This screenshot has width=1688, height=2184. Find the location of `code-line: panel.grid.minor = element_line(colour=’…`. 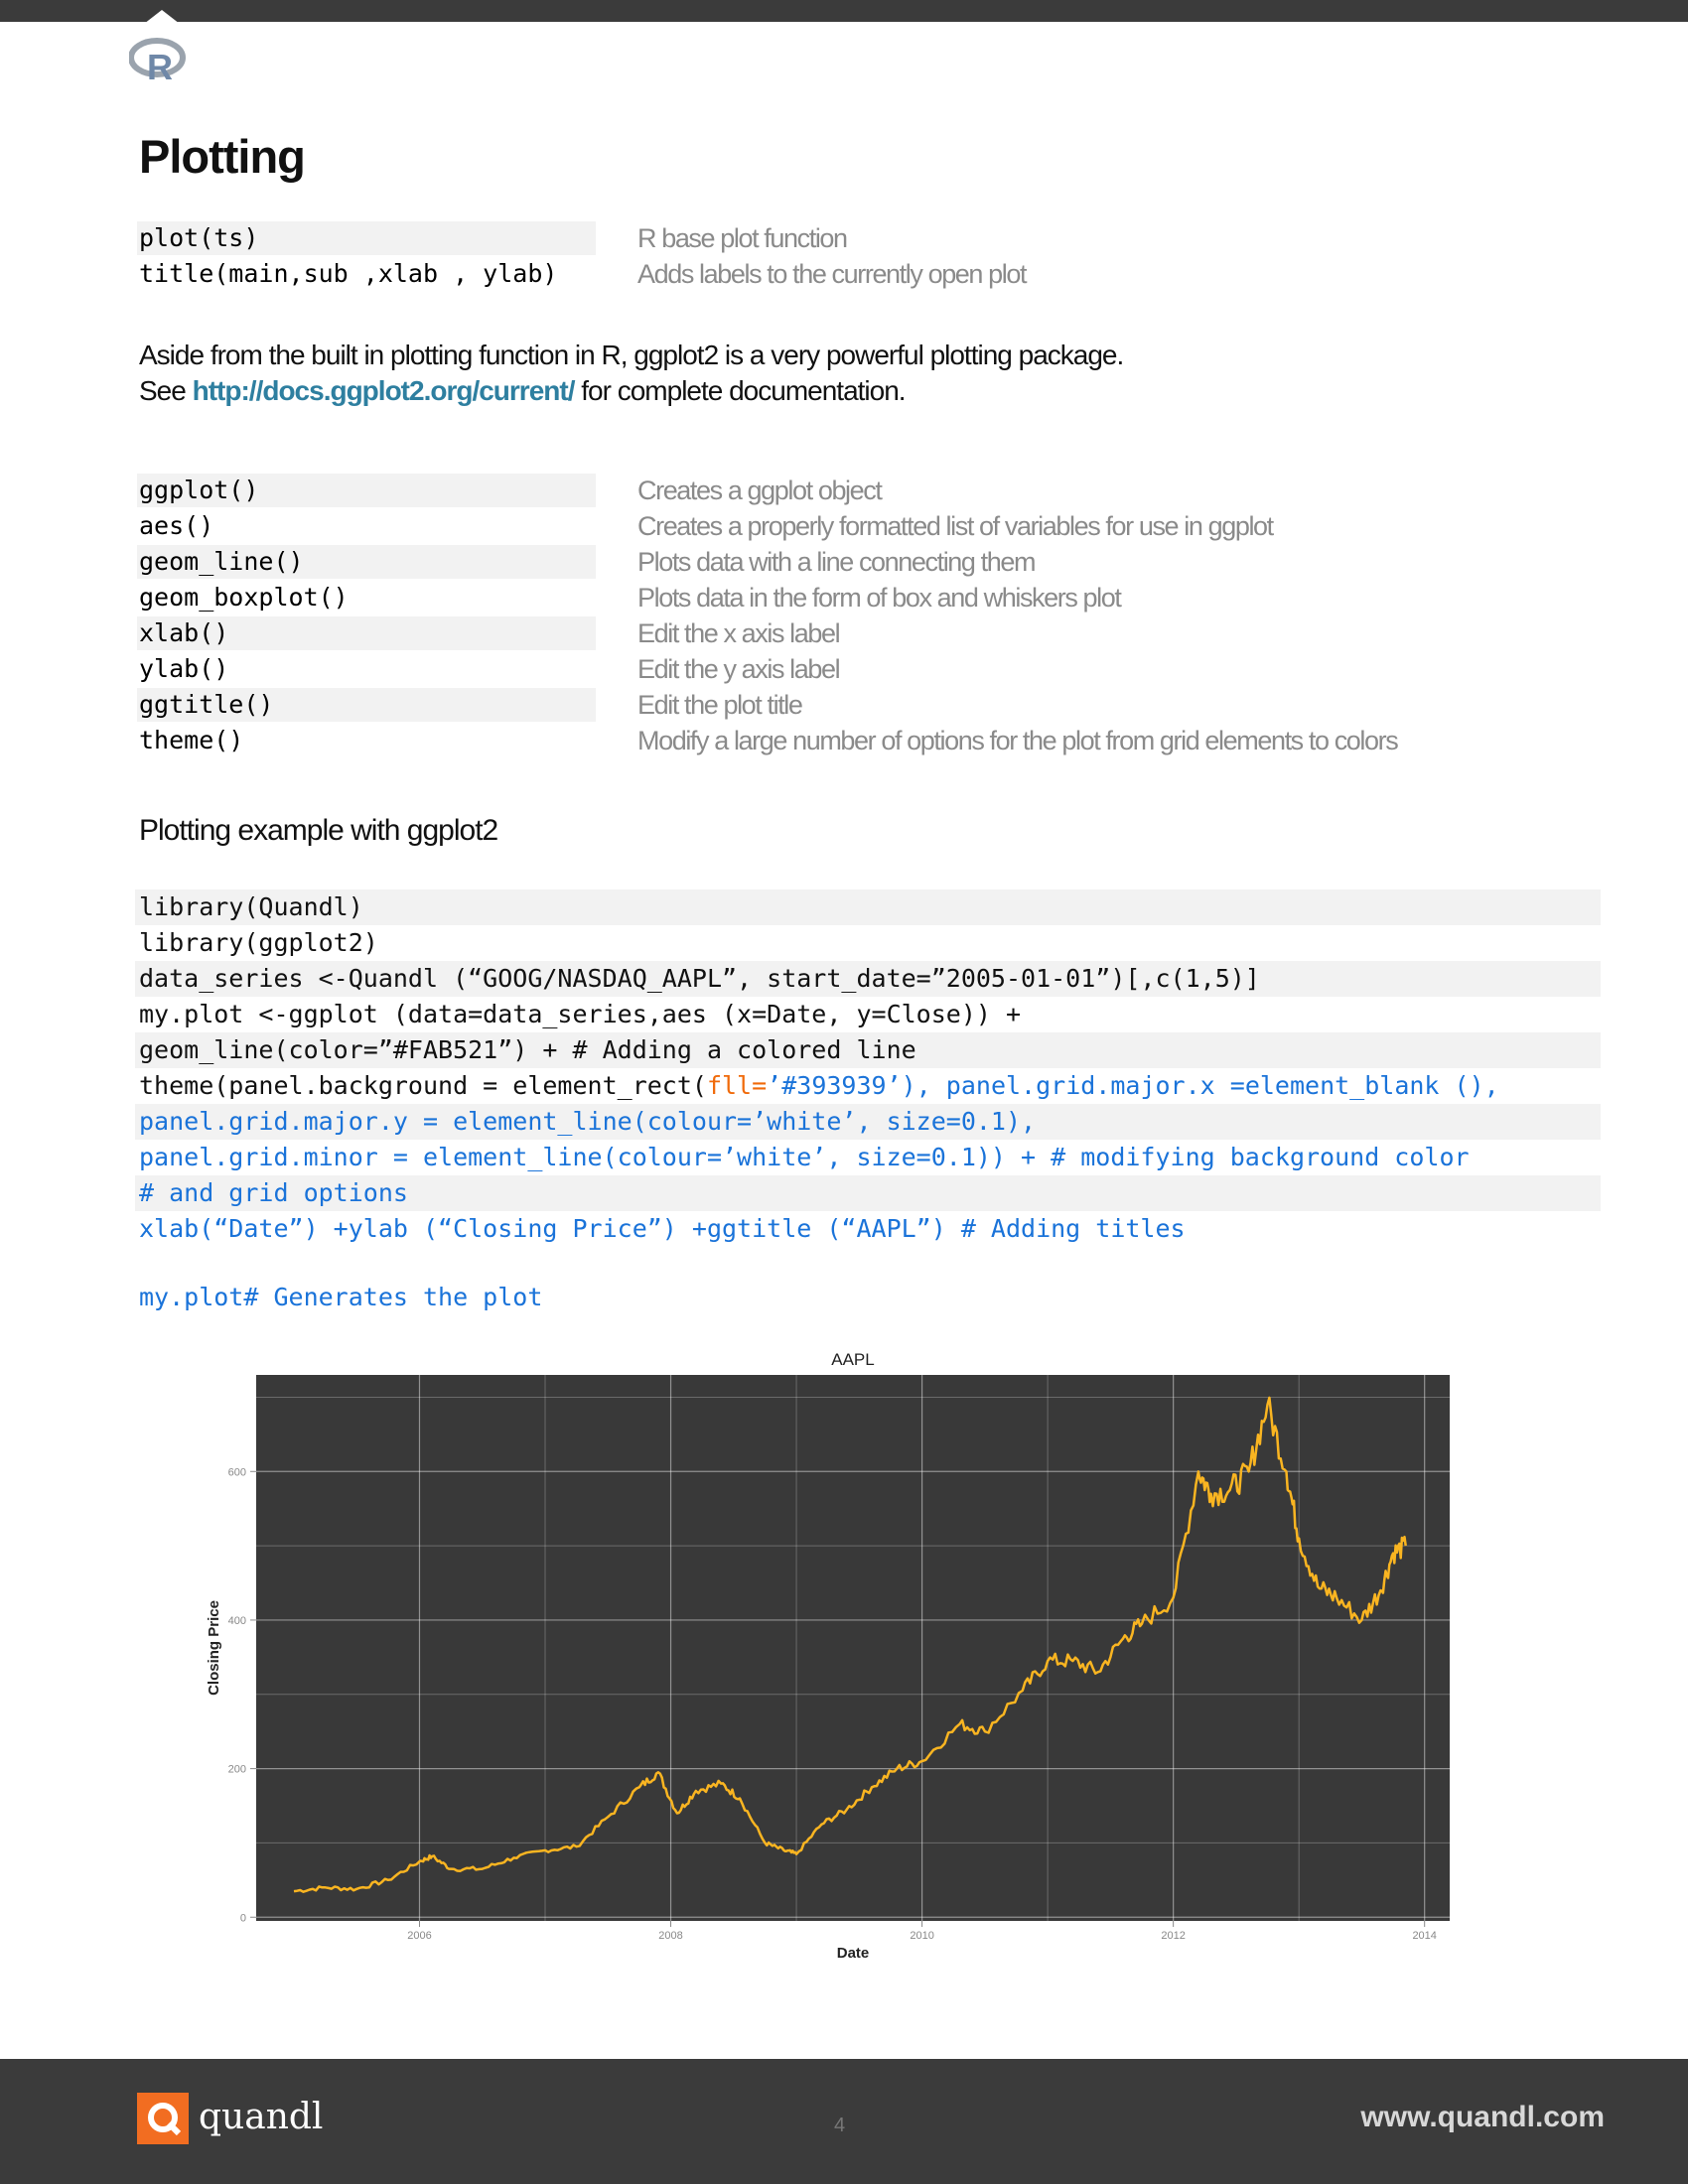

code-line: panel.grid.minor = element_line(colour=’… is located at coordinates (868, 1157).